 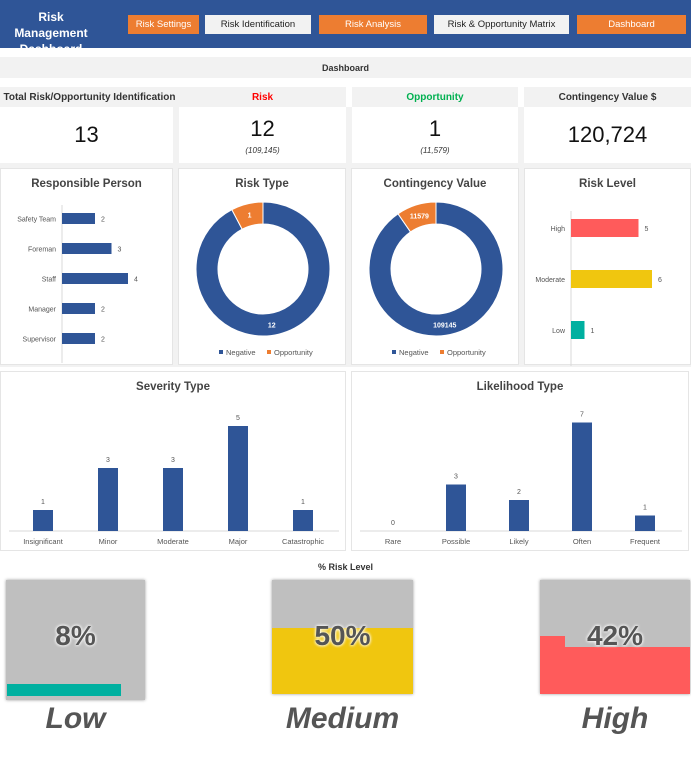 What do you see at coordinates (558, 229) in the screenshot?
I see `tick-label: High` at bounding box center [558, 229].